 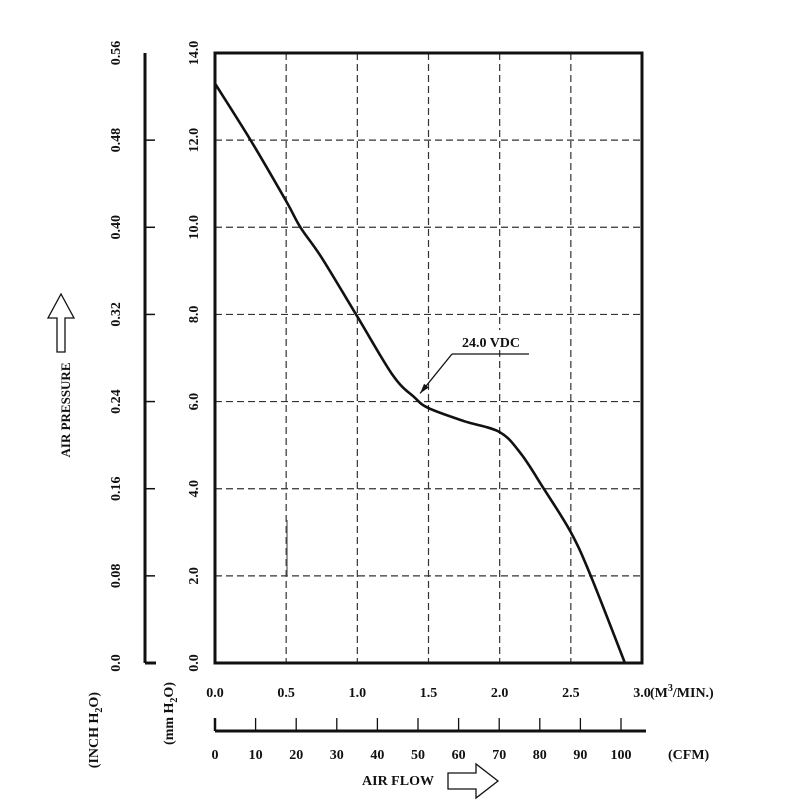 What do you see at coordinates (580, 755) in the screenshot?
I see `x-tick-label-cfm: 90` at bounding box center [580, 755].